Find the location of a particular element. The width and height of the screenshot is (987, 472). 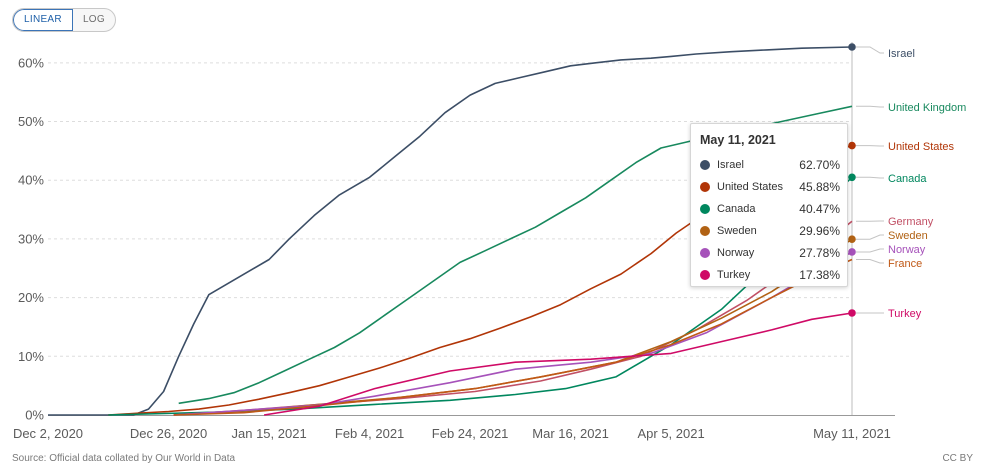

tooltip-series-name: Sweden is located at coordinates (737, 231).